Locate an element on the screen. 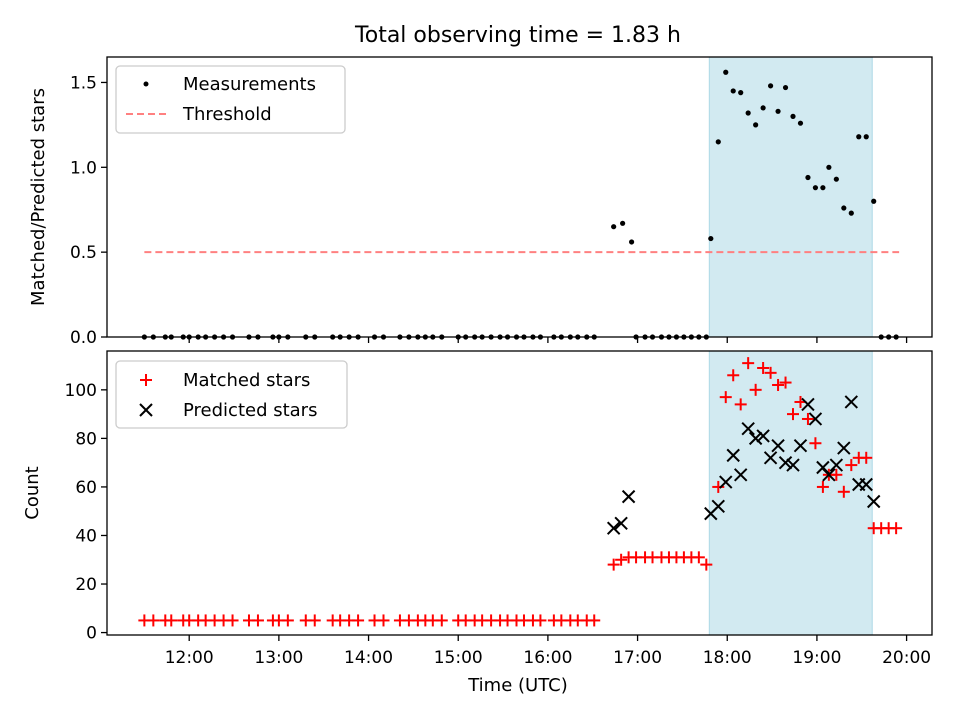  chart-title: Total observing time = 1.83 h is located at coordinates (517, 35).